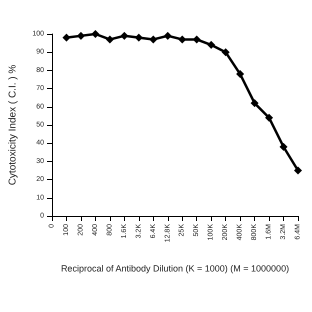 The height and width of the screenshot is (312, 312). Describe the element at coordinates (175, 269) in the screenshot. I see `x-axis-title: Reciprocal of Antibody Dilution (K = 1000) (M = 1000000)` at that location.